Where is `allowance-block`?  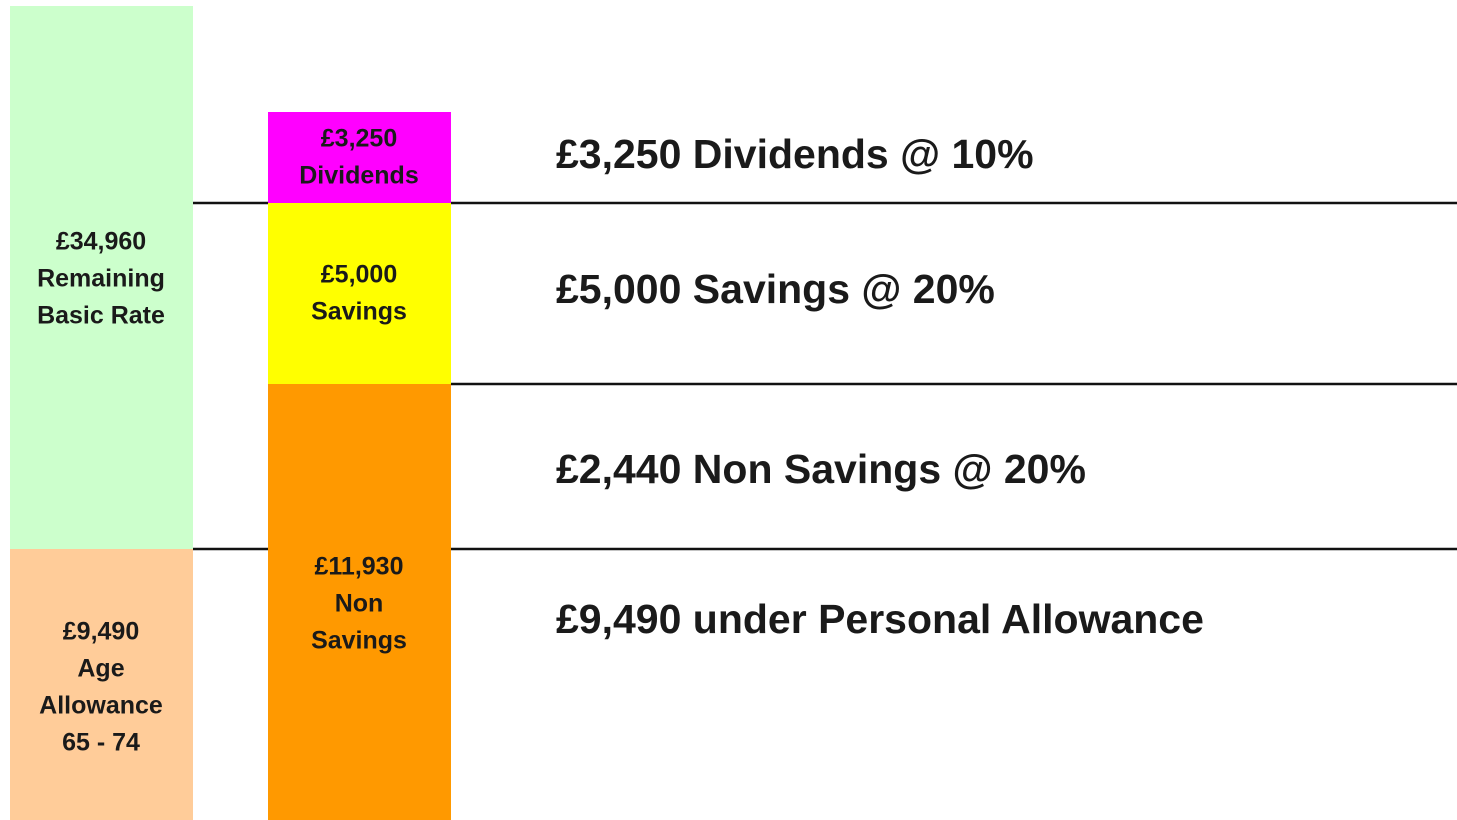 allowance-block is located at coordinates (101, 684).